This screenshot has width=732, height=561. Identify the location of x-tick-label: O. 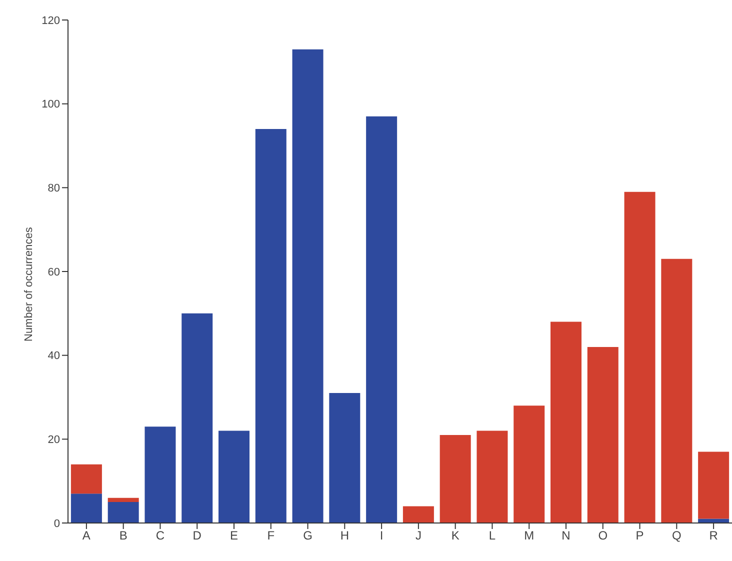
(603, 535).